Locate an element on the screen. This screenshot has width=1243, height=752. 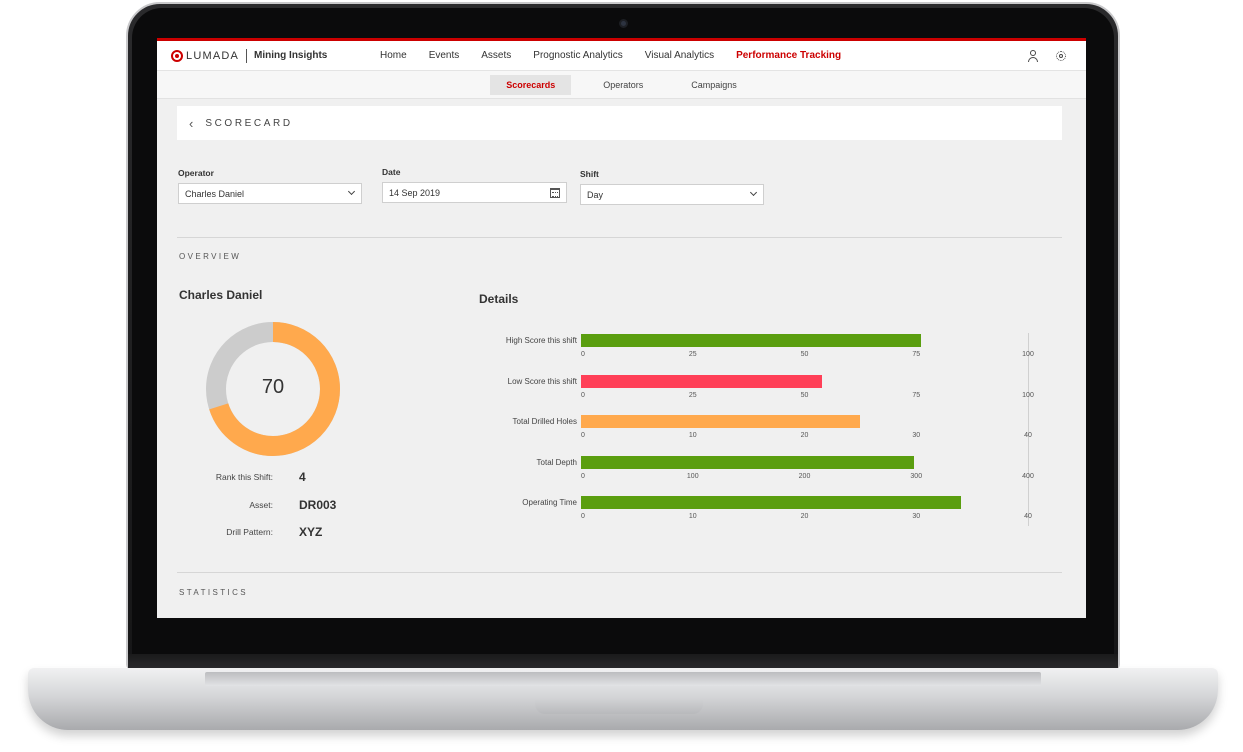
page-title: SCORECARD is located at coordinates (249, 123).